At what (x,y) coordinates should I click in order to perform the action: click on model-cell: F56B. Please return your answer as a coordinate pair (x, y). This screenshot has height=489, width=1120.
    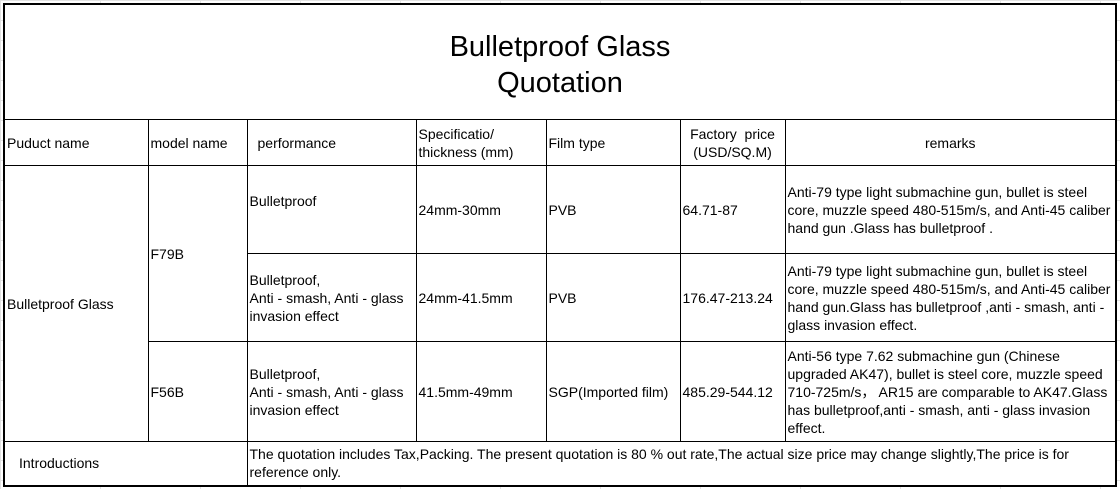
    Looking at the image, I should click on (197, 391).